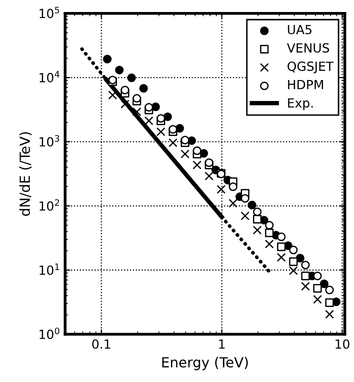 This screenshot has height=382, width=354. What do you see at coordinates (311, 68) in the screenshot?
I see `legend-label: QGSJET` at bounding box center [311, 68].